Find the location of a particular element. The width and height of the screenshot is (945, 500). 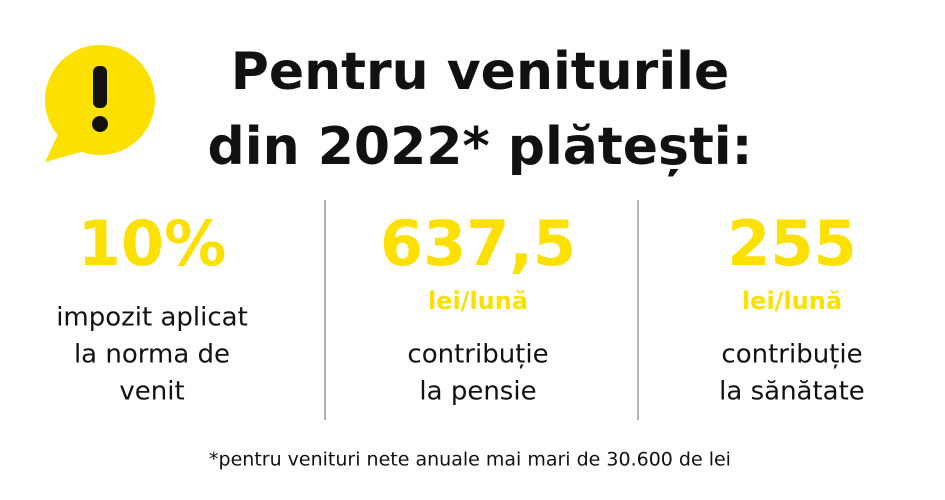

description: impozit aplicat is located at coordinates (152, 318).